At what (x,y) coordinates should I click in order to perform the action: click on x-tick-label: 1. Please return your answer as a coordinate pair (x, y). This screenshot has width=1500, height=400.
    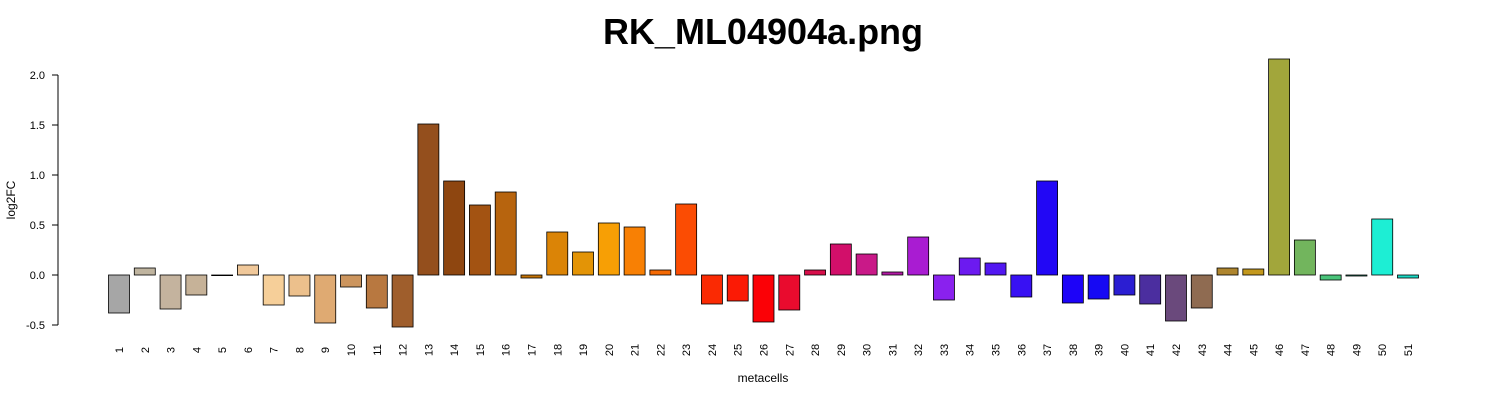
    Looking at the image, I should click on (120, 350).